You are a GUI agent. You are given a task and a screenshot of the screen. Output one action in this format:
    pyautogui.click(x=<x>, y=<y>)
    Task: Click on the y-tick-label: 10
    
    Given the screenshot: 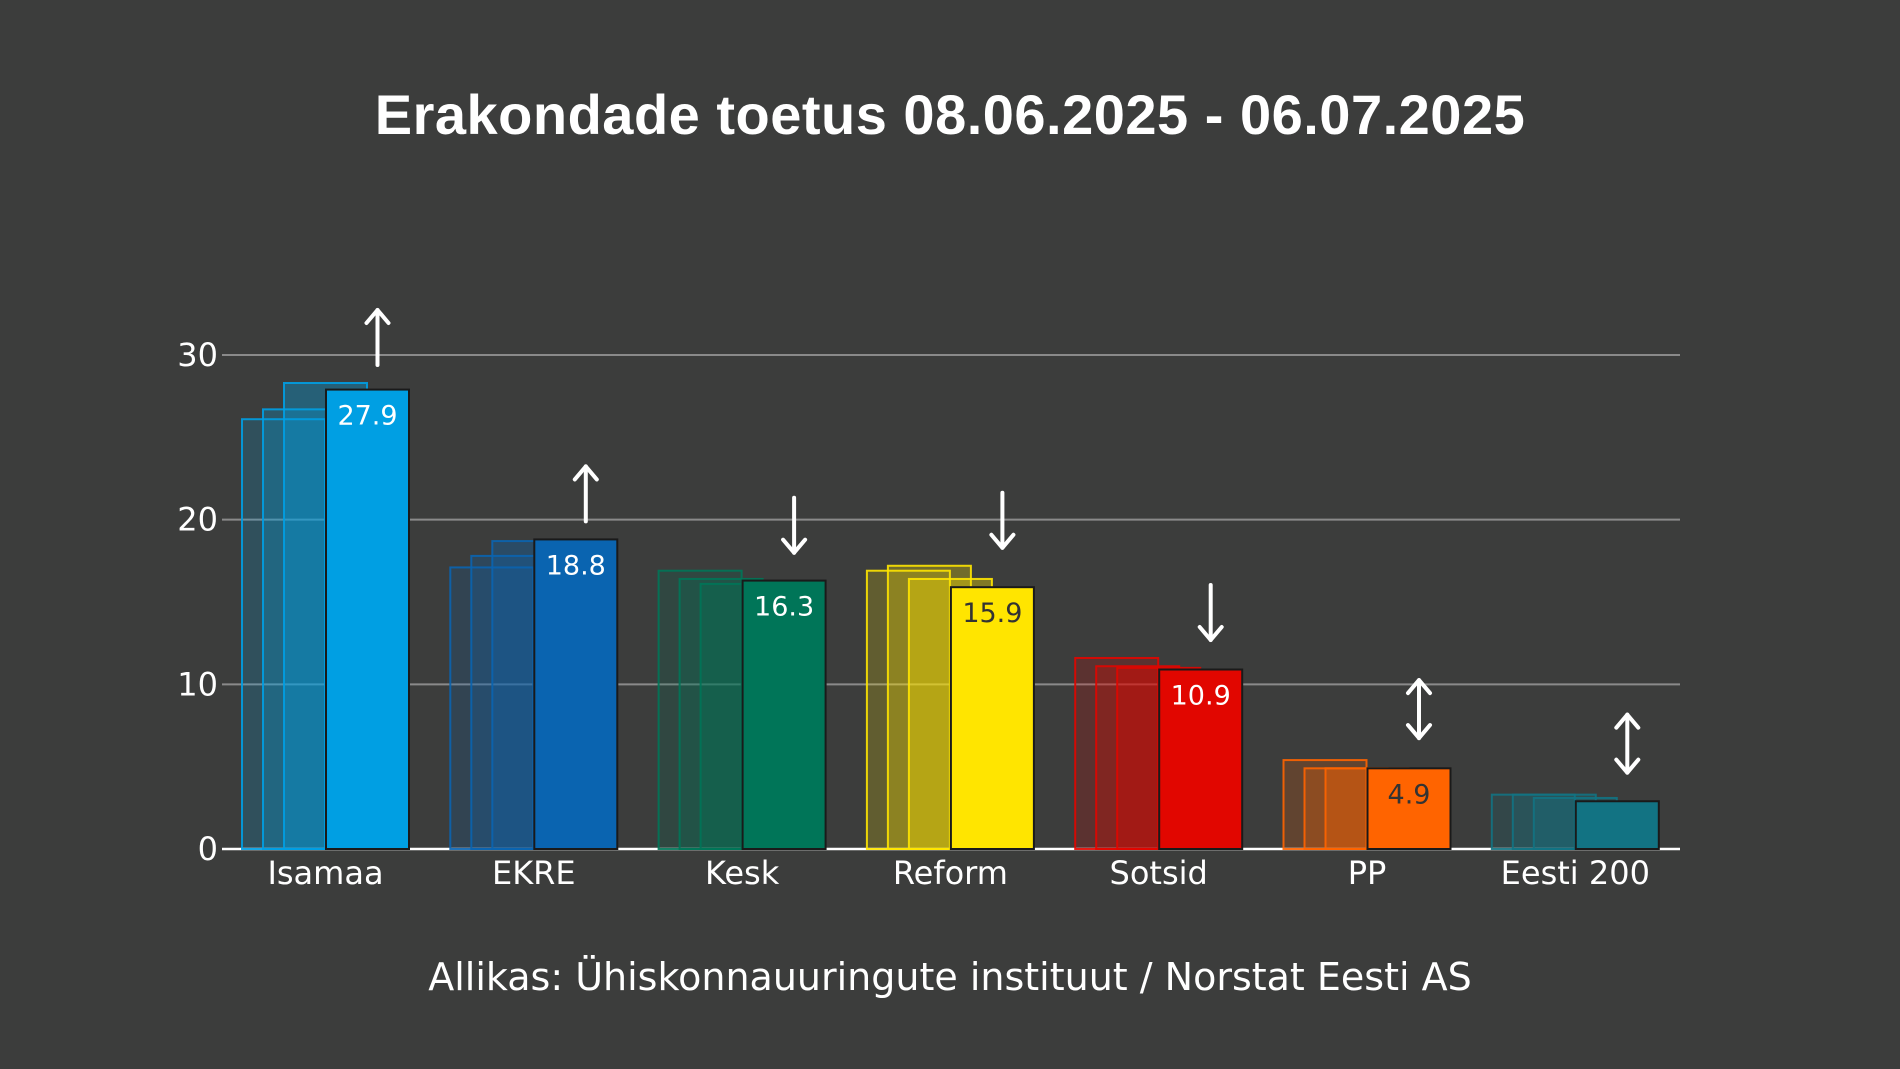 What is the action you would take?
    pyautogui.click(x=197, y=684)
    